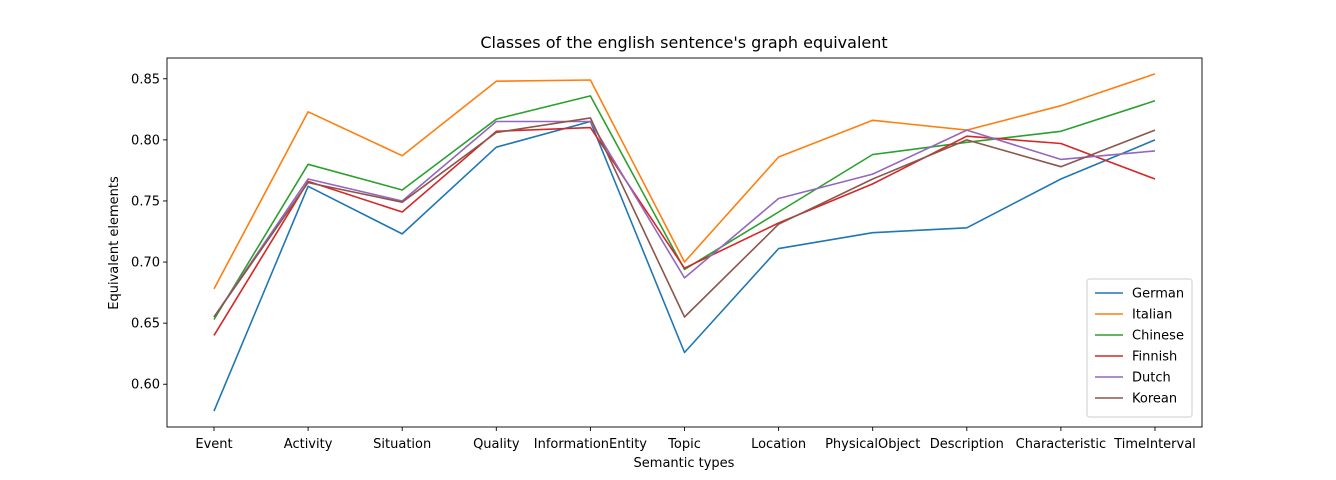 The image size is (1336, 480). What do you see at coordinates (1061, 444) in the screenshot?
I see `x-tick-label: Characteristic` at bounding box center [1061, 444].